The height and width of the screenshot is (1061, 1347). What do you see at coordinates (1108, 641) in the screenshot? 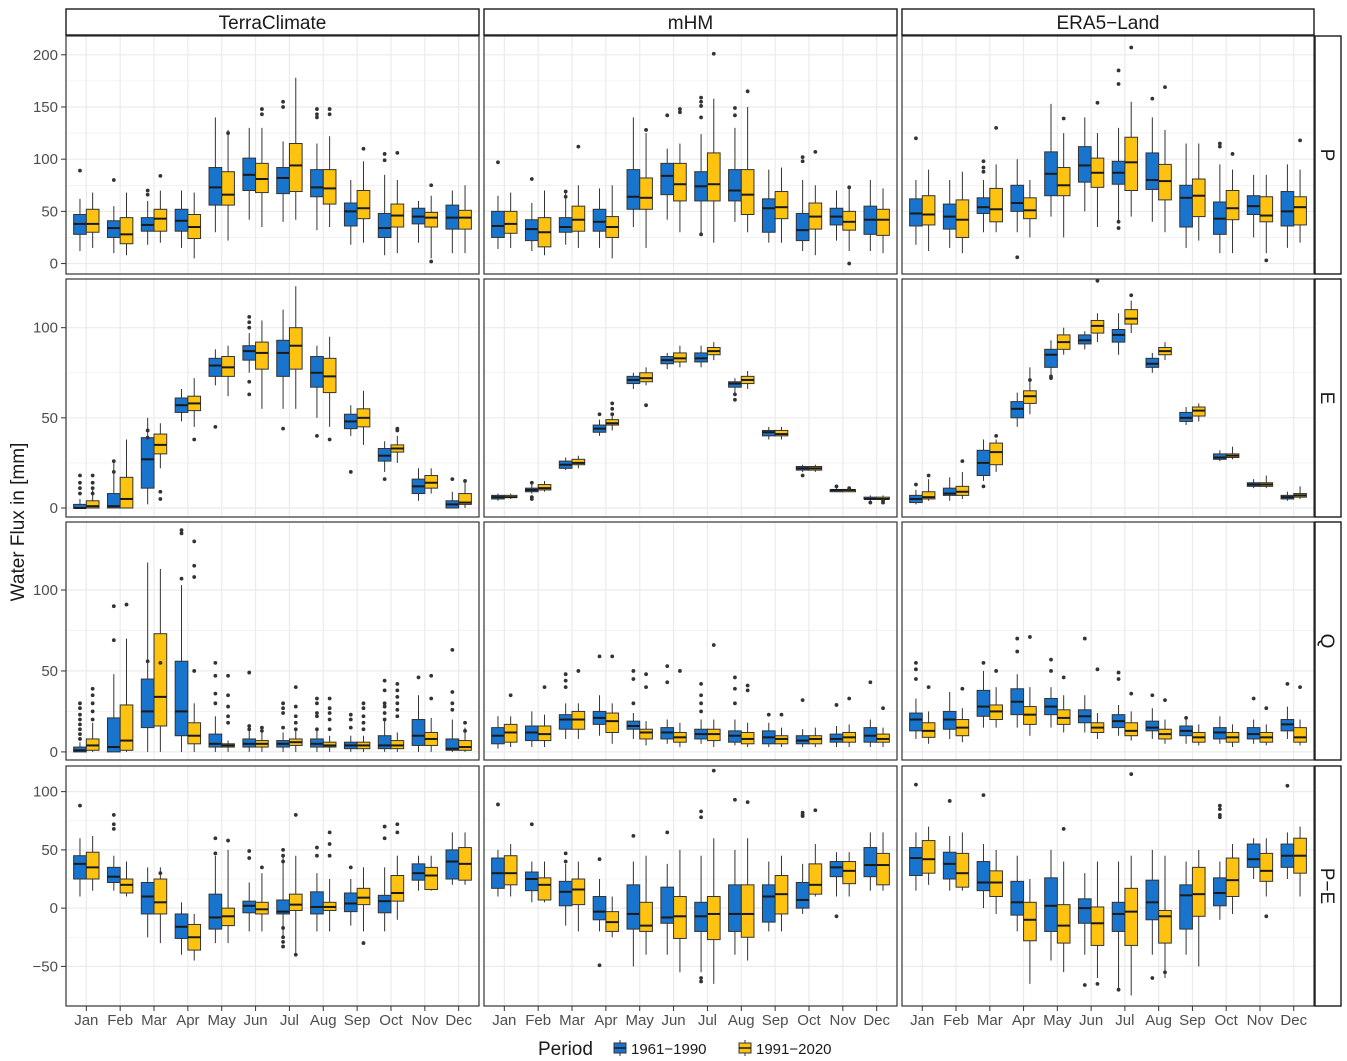
I see `panel-q-era5-land` at bounding box center [1108, 641].